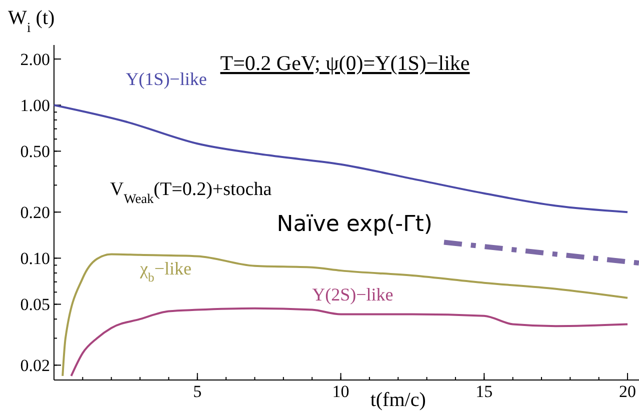  What do you see at coordinates (35, 152) in the screenshot?
I see `y-tick-label: 0.50` at bounding box center [35, 152].